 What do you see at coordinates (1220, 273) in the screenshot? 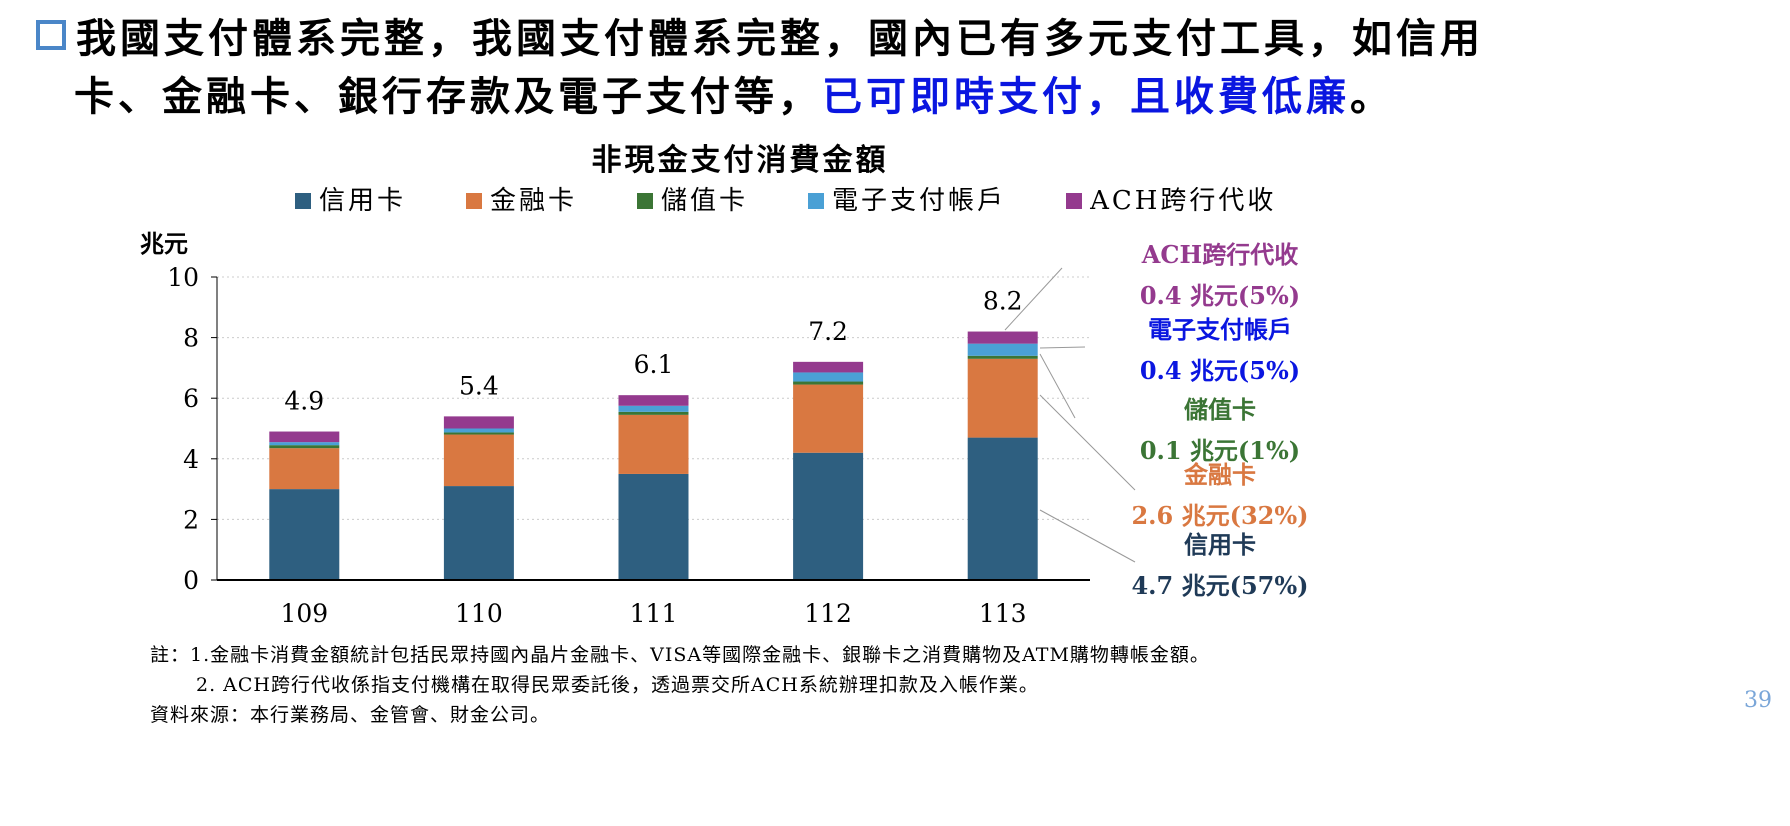
I see `annotation: ACH跨行代收 0.4 兆元(5%)` at bounding box center [1220, 273].